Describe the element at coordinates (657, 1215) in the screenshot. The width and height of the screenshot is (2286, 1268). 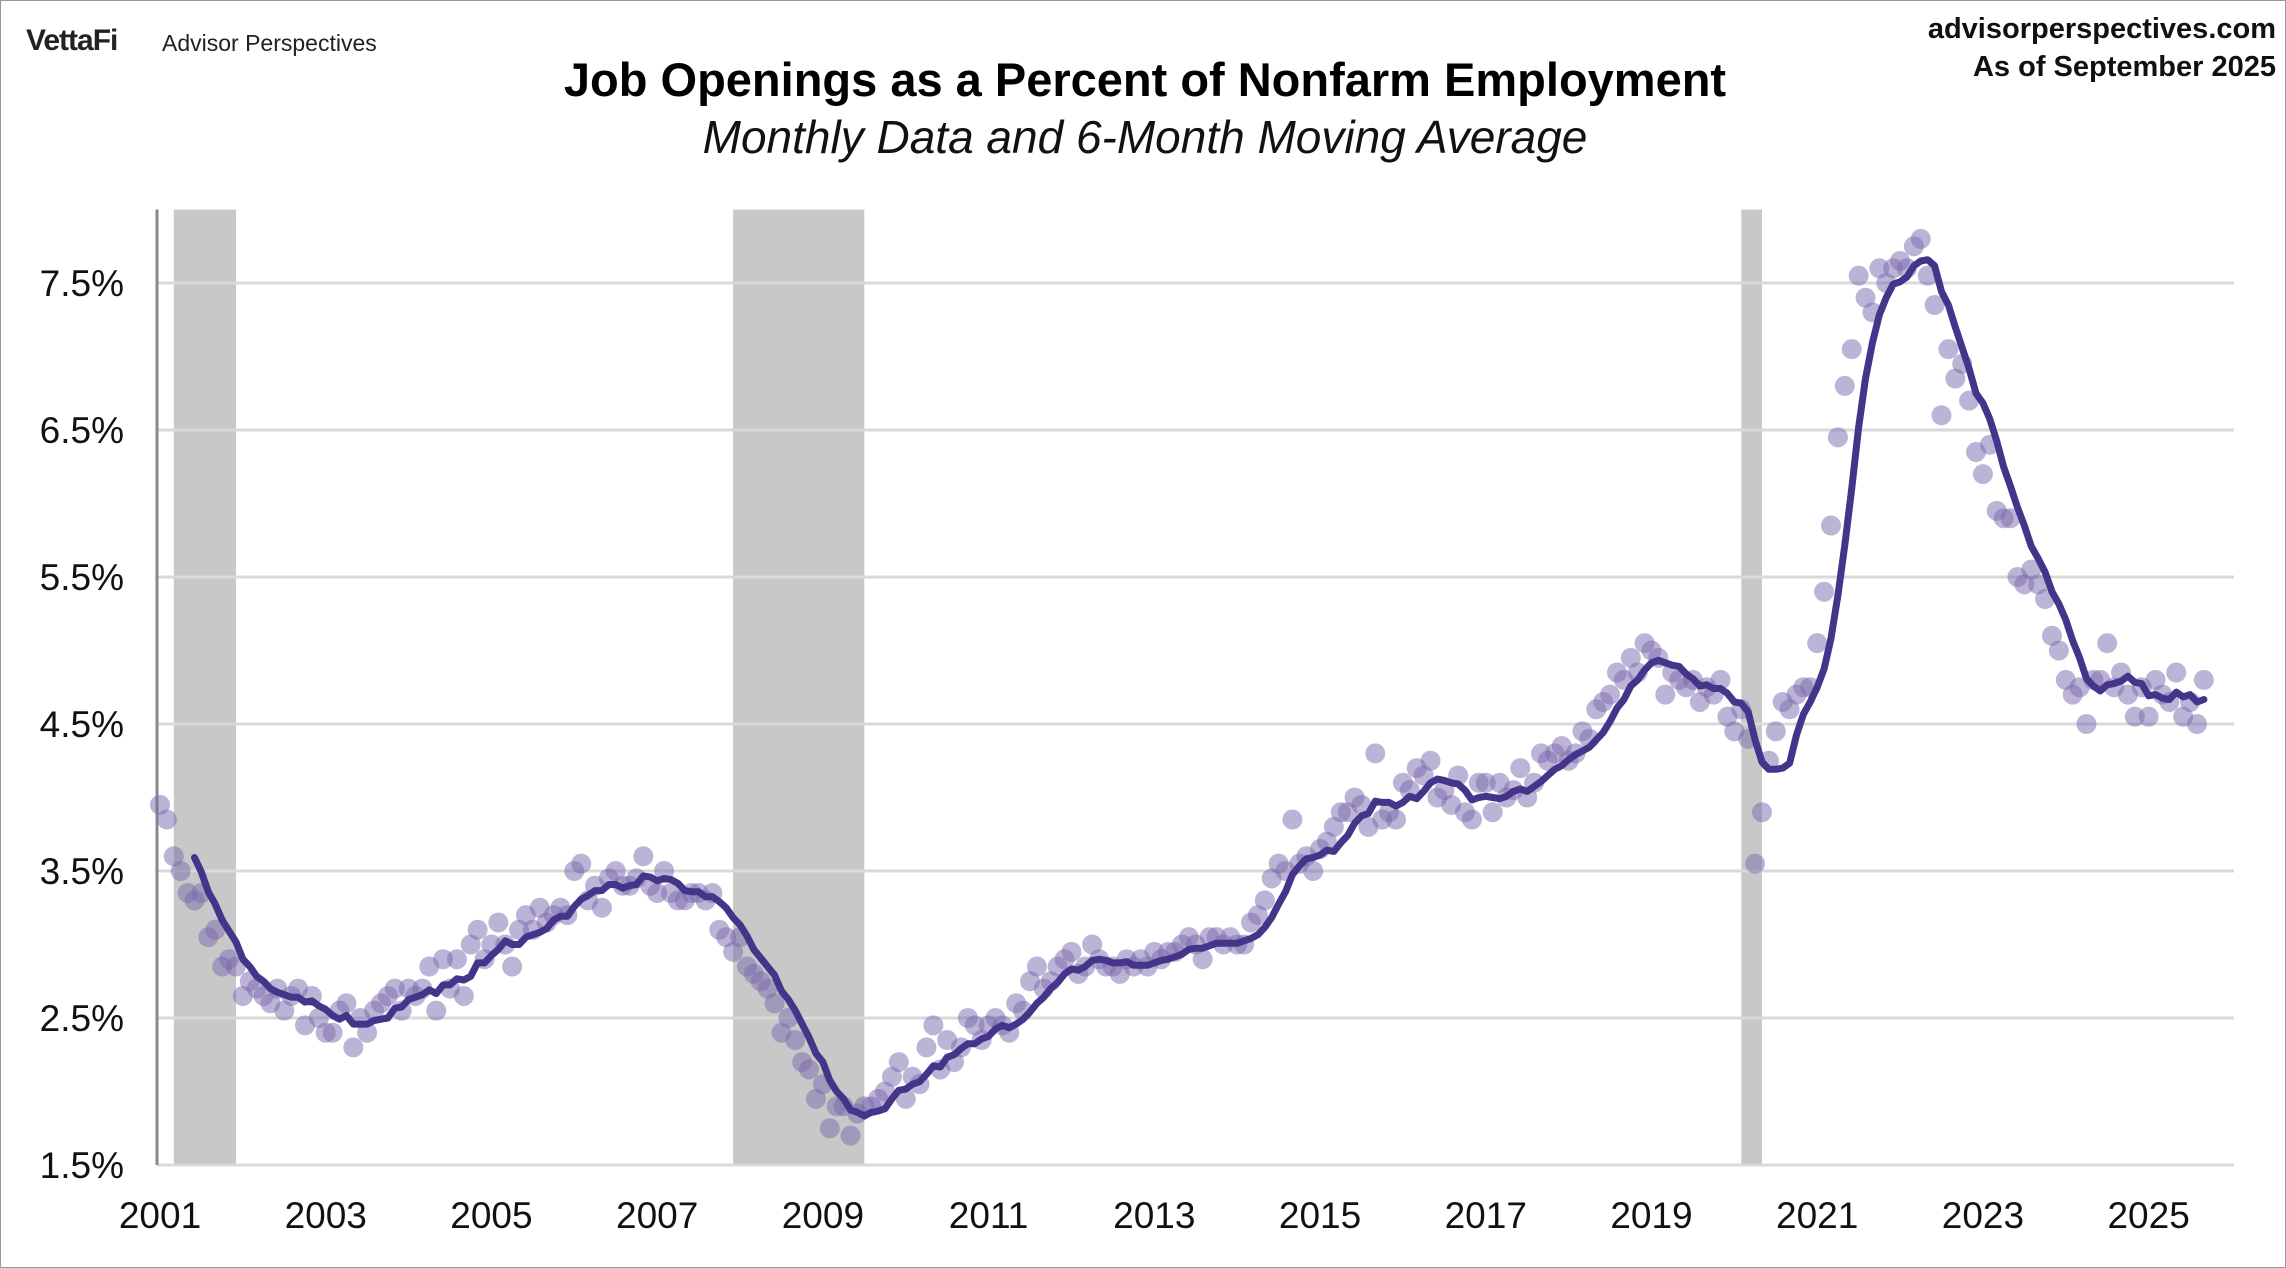
I see `x-tick-label: 2007` at that location.